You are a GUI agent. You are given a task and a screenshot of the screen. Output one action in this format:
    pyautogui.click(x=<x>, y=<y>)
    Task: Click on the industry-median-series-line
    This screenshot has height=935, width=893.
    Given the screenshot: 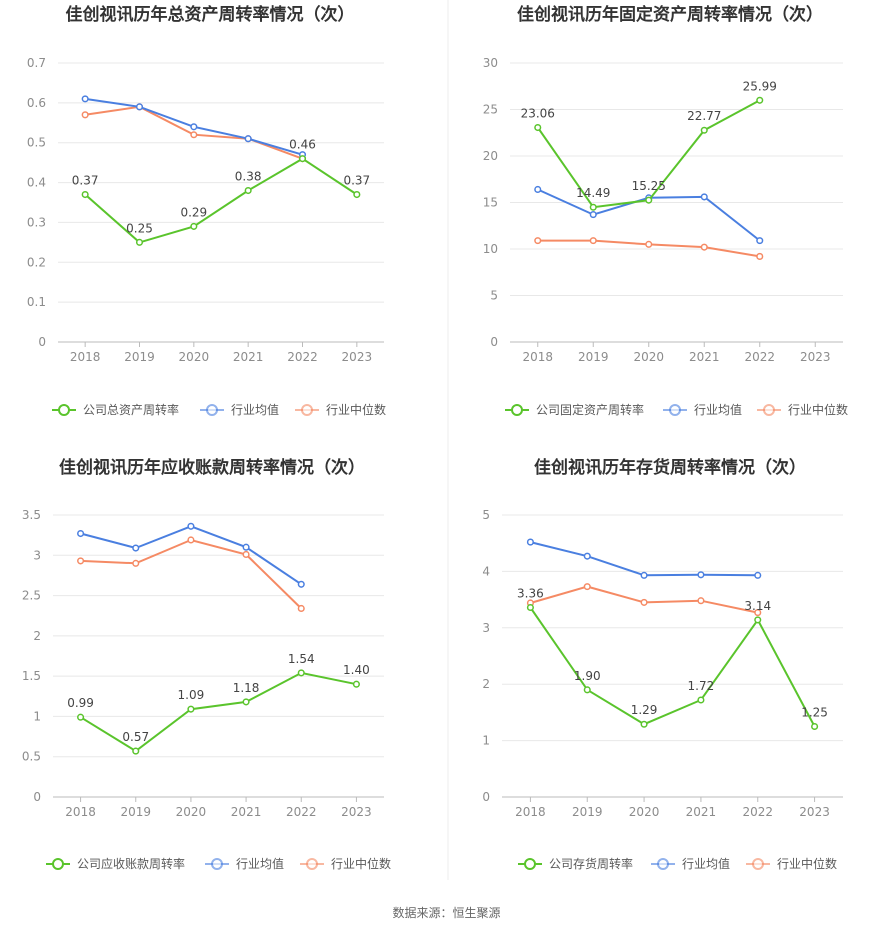 What is the action you would take?
    pyautogui.click(x=191, y=574)
    